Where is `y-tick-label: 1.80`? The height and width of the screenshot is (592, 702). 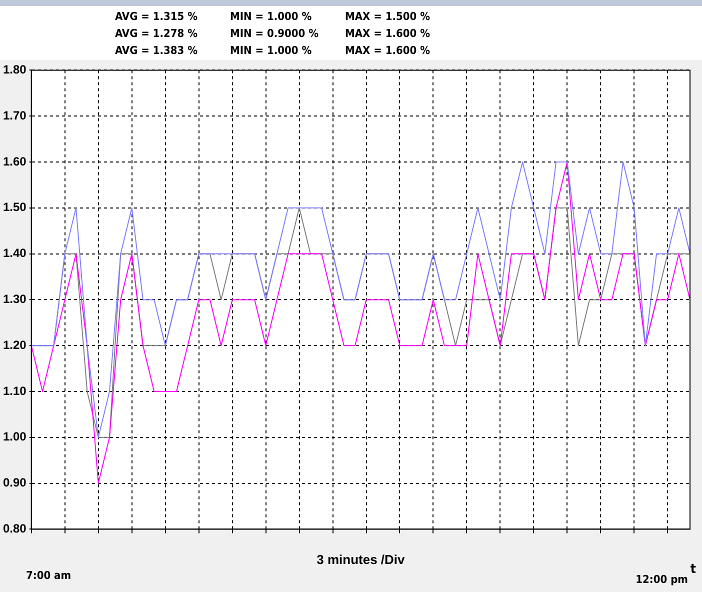 y-tick-label: 1.80 is located at coordinates (14, 69).